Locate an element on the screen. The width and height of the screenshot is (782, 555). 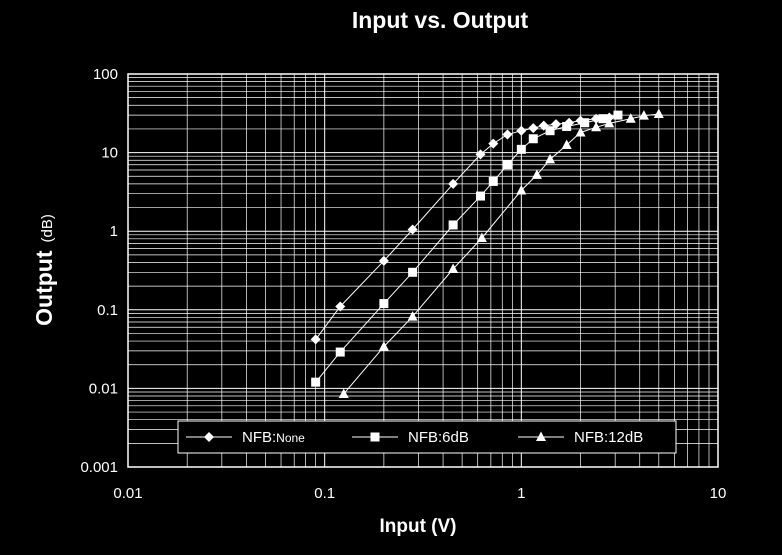
legend-entry: NFB:6dB is located at coordinates (410, 437).